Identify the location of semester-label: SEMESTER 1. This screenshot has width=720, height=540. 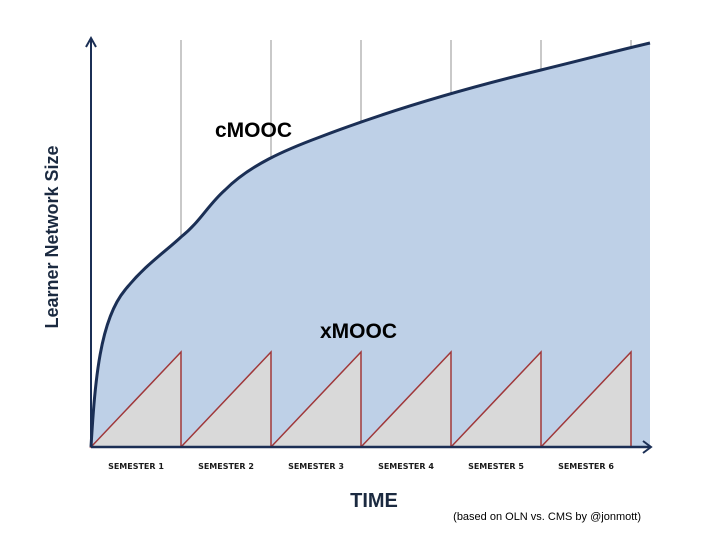
(136, 466).